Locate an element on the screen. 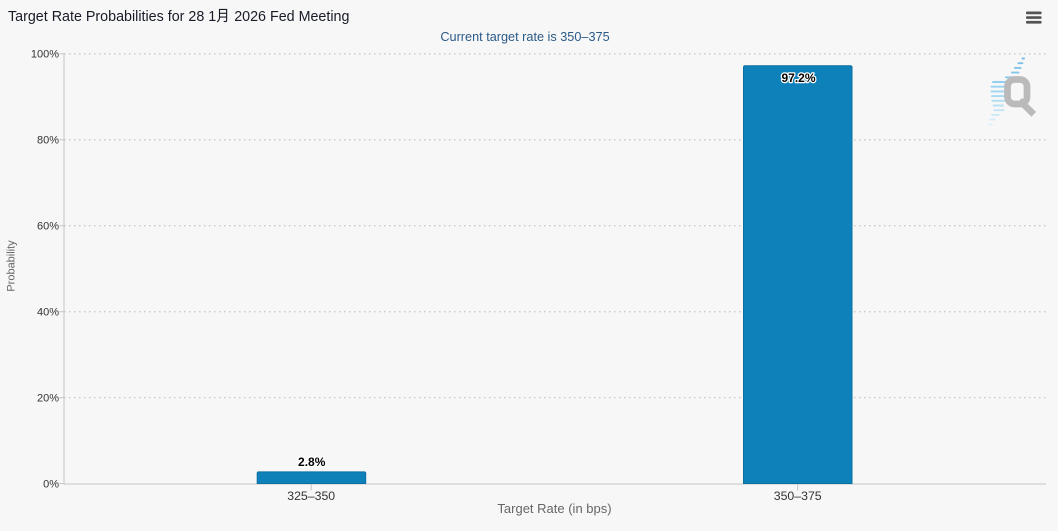 The image size is (1058, 531). svg-text: 40% is located at coordinates (48, 312).